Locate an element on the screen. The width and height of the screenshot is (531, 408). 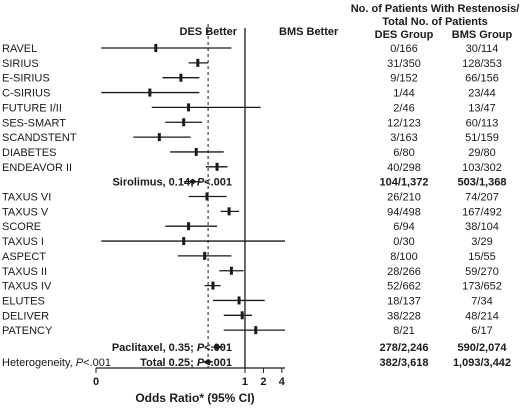
total-pooled-des: 382/3,618 is located at coordinates (404, 363).